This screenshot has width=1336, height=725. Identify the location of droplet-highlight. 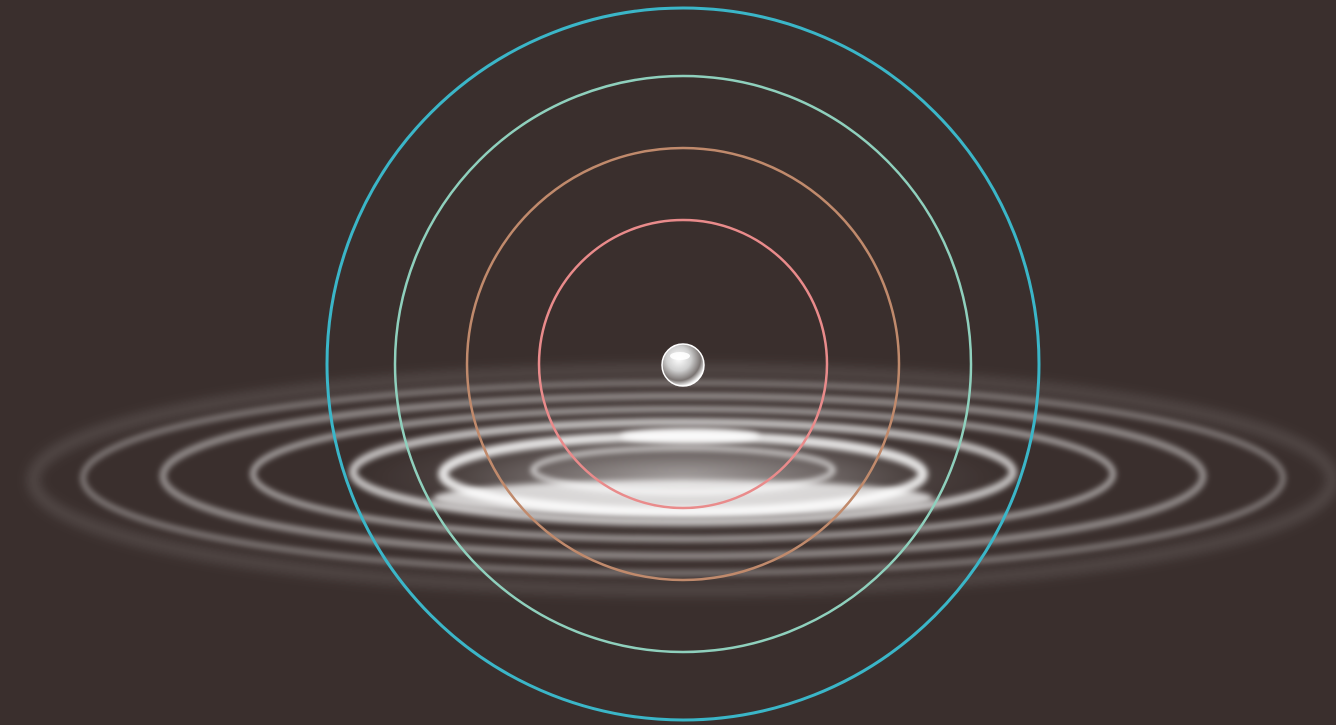
(680, 356).